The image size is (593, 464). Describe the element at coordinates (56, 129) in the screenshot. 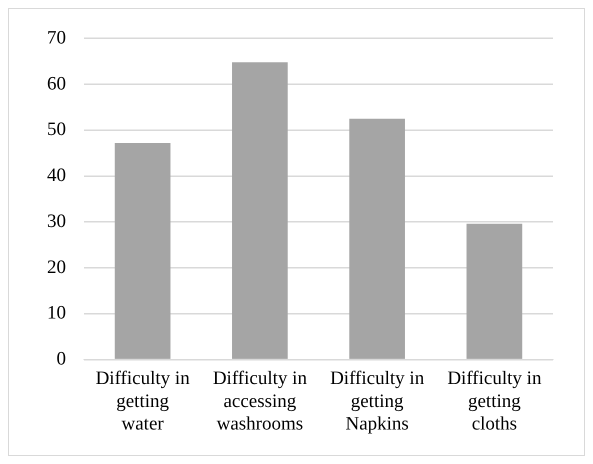

I see `y-tick-label: 50` at that location.